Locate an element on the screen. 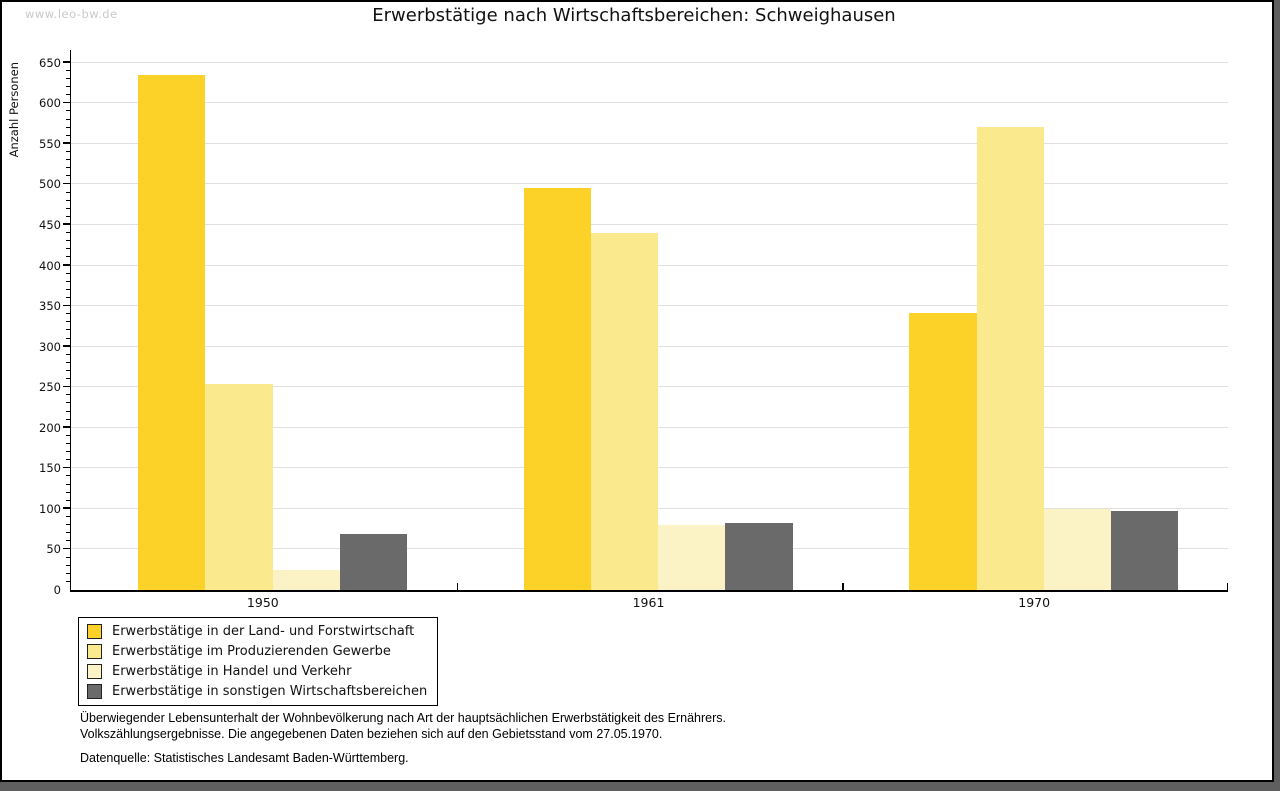  legend-item: Erwerbstätige in Handel und Verkehr is located at coordinates (257, 671).